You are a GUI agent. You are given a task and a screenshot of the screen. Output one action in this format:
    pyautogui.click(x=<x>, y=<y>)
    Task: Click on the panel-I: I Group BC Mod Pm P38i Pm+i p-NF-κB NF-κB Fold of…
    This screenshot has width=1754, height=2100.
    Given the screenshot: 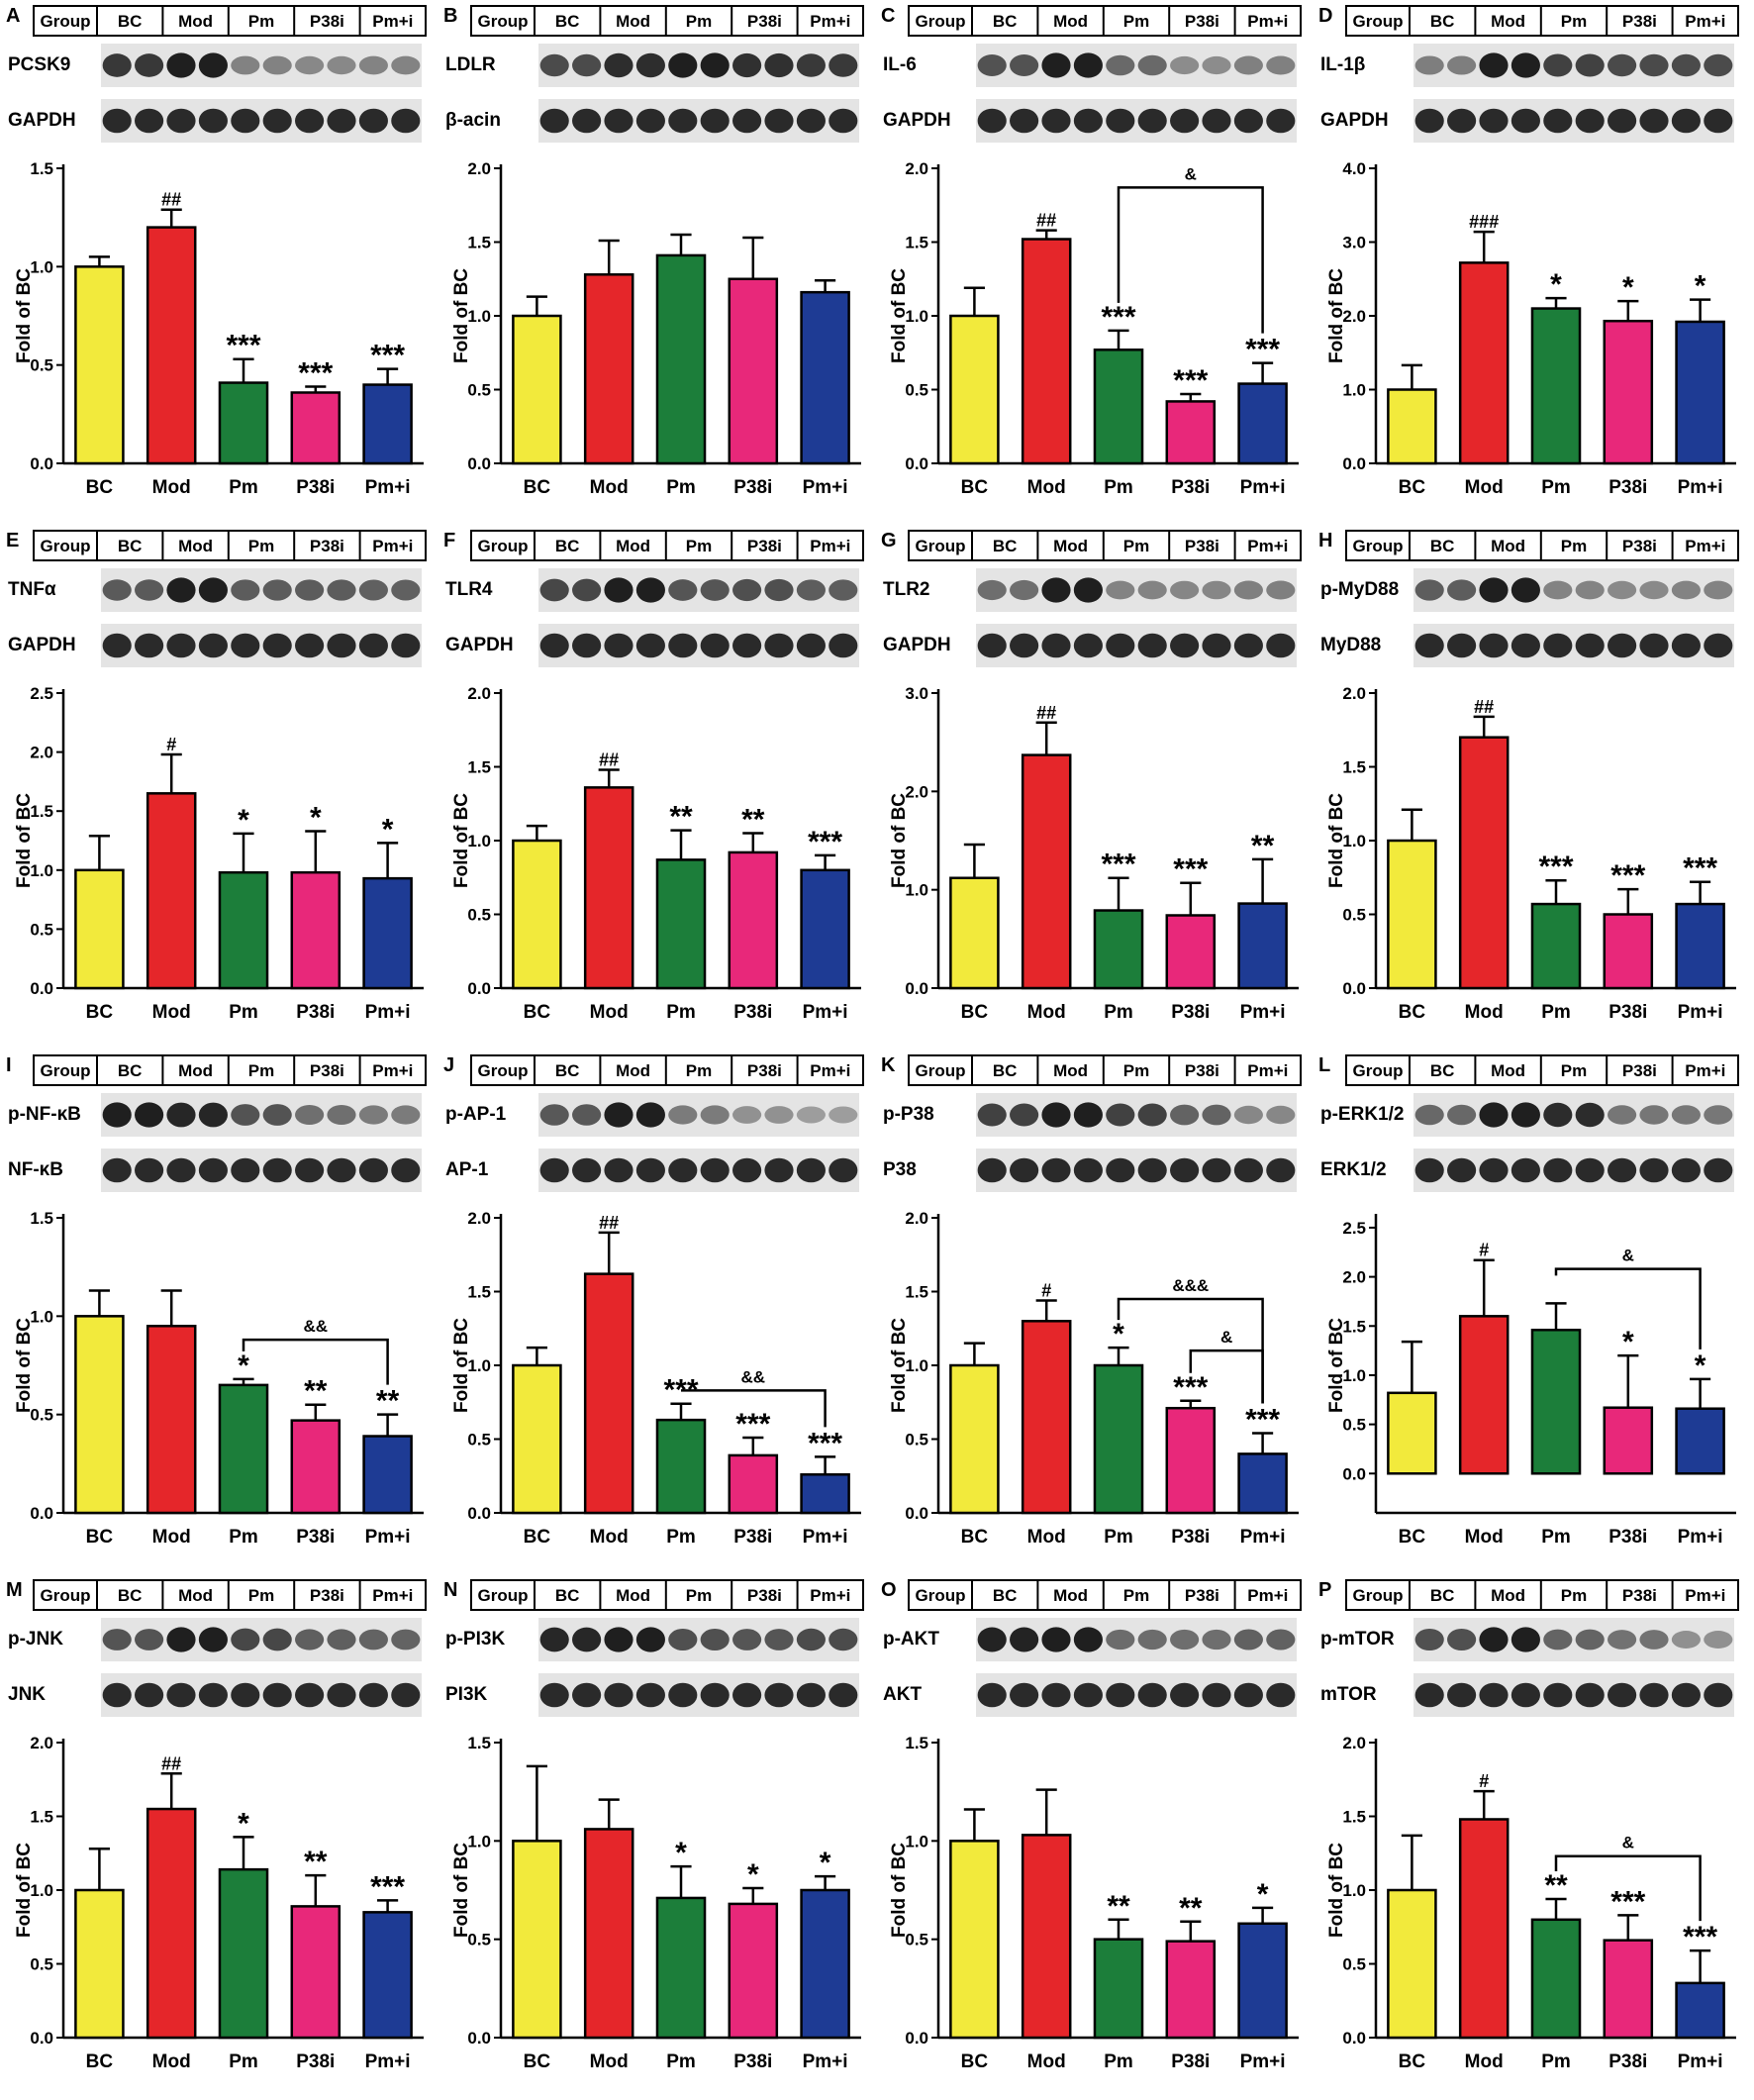 What is the action you would take?
    pyautogui.click(x=216, y=1301)
    